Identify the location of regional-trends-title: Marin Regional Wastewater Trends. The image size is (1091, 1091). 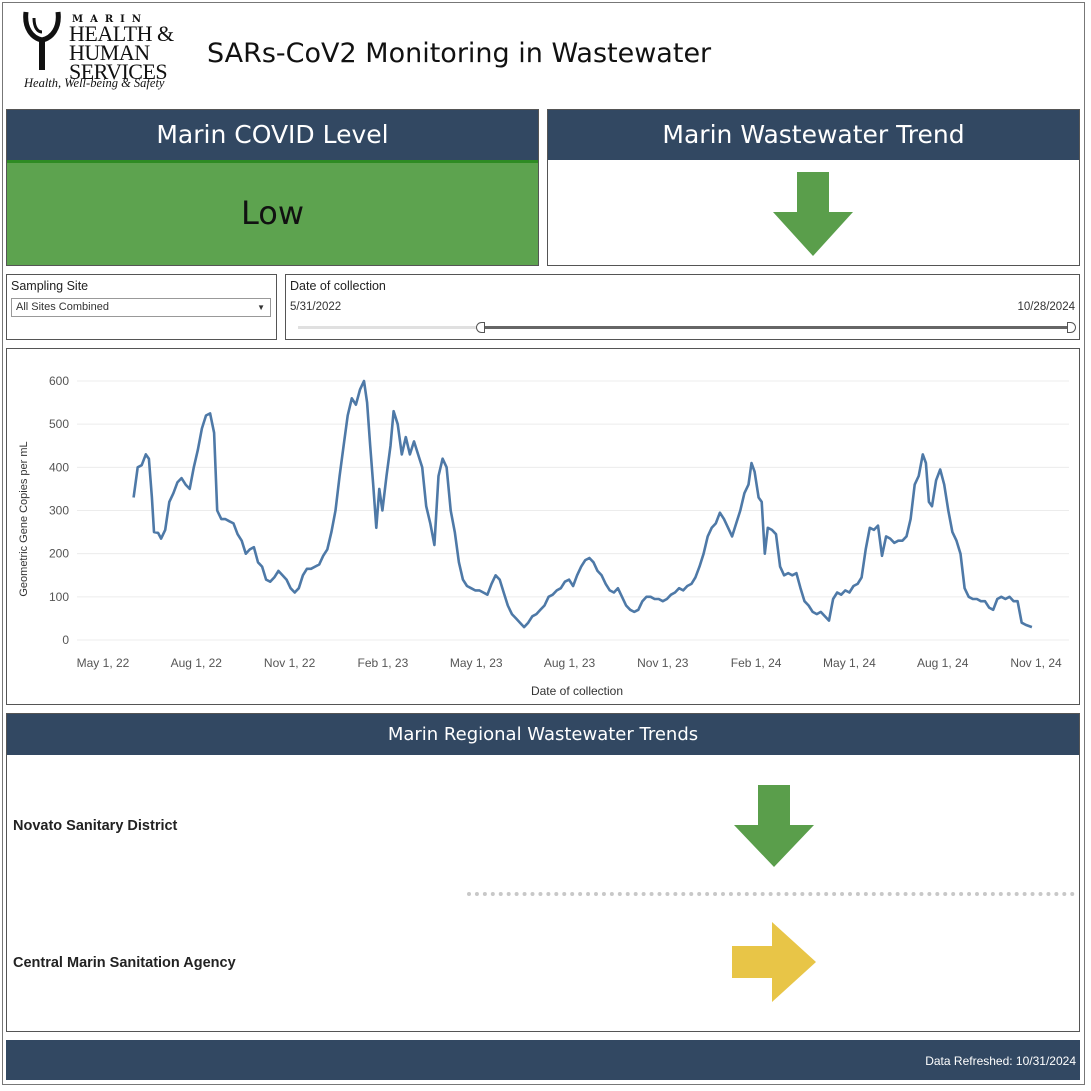
(543, 734).